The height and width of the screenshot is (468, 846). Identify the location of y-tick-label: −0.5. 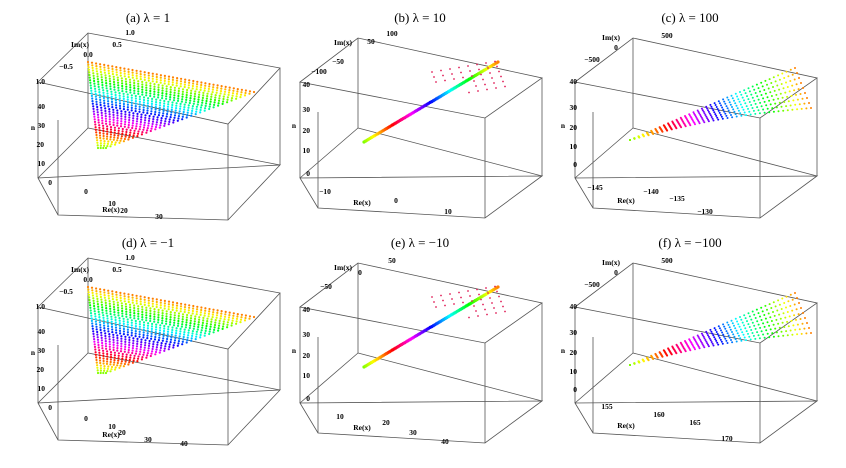
(66, 66).